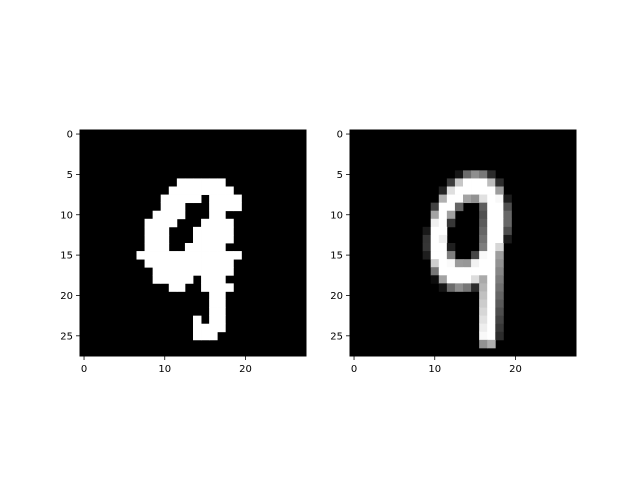 The height and width of the screenshot is (480, 640). What do you see at coordinates (336, 336) in the screenshot?
I see `y-tick-label: 25` at bounding box center [336, 336].